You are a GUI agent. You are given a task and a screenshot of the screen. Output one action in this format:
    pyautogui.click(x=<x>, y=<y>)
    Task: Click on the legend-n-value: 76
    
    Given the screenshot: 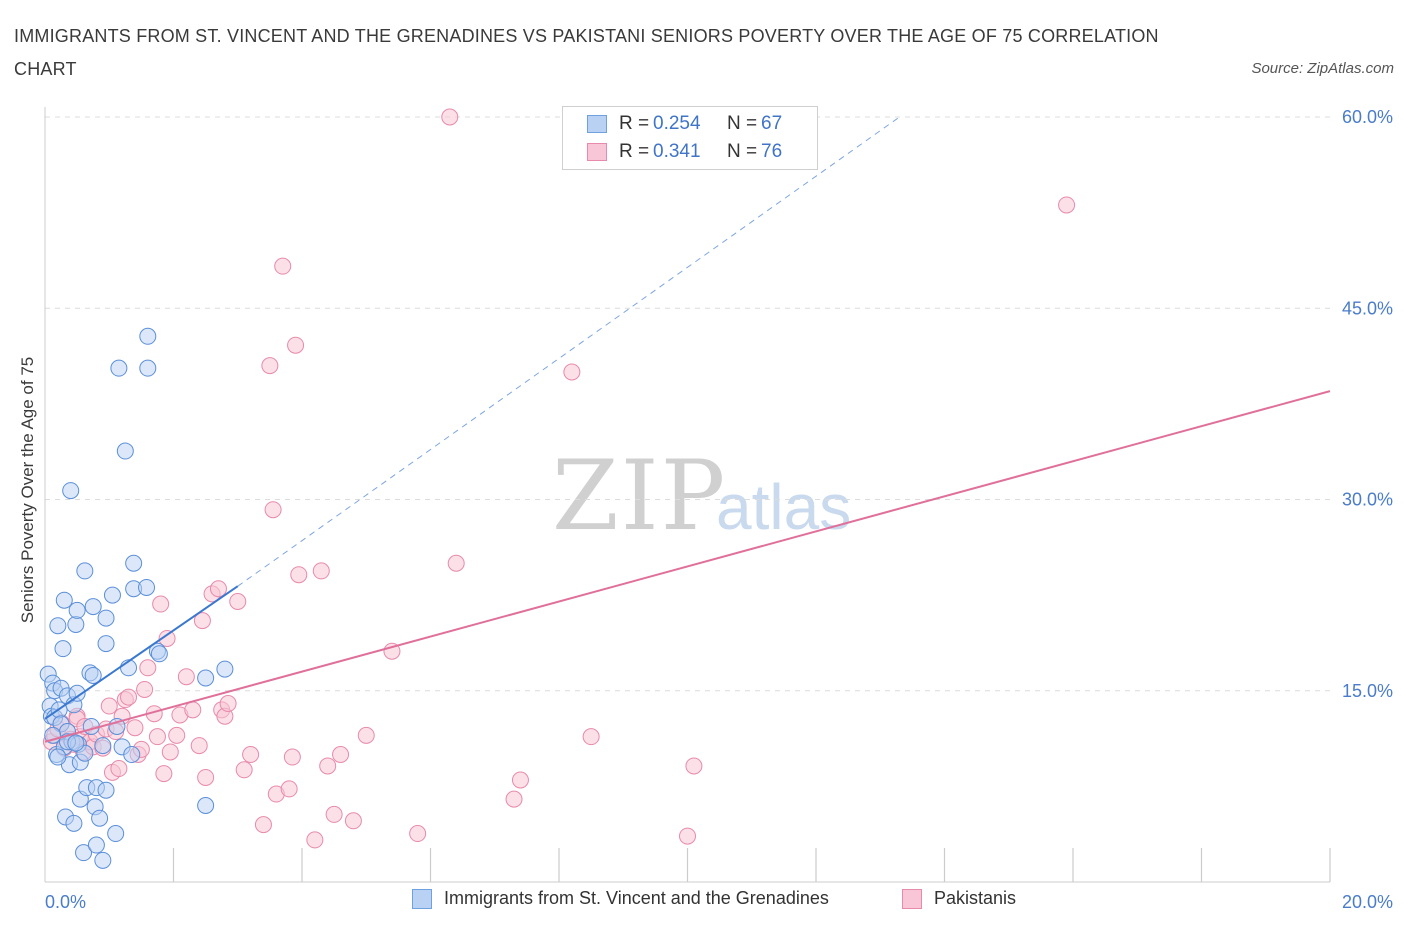 What is the action you would take?
    pyautogui.click(x=772, y=151)
    